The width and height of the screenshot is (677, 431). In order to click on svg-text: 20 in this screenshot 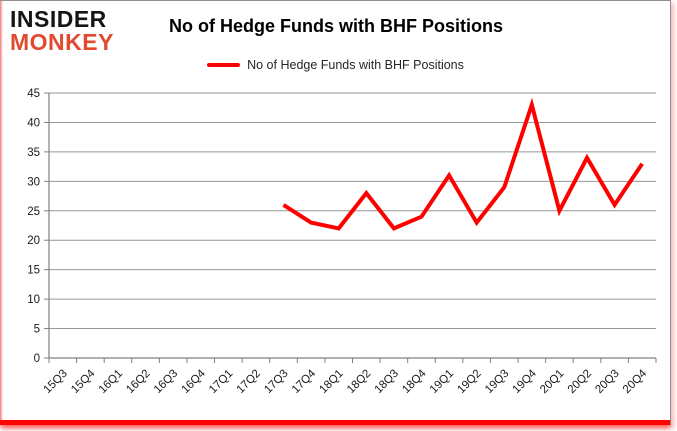, I will do `click(33, 241)`.